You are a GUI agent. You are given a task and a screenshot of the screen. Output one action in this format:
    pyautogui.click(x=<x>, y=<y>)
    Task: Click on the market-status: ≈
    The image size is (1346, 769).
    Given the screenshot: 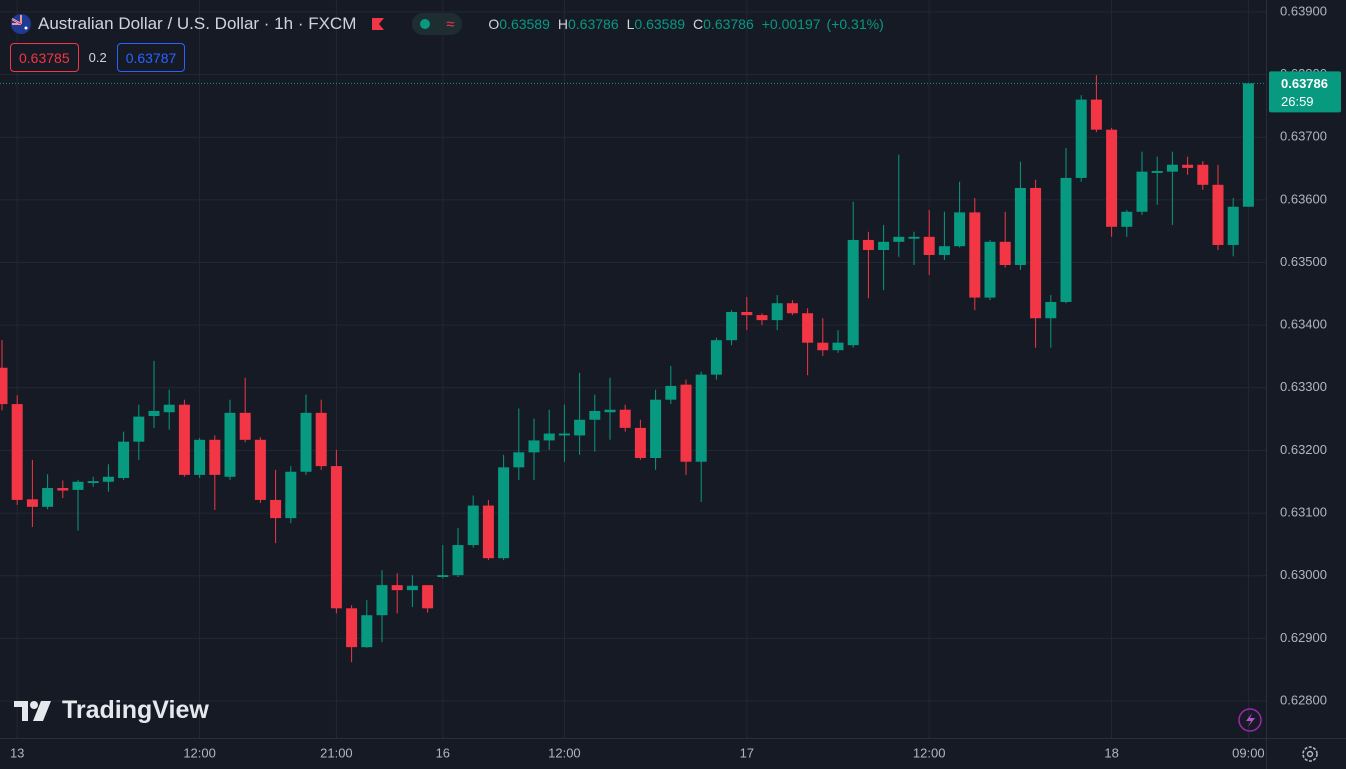 What is the action you would take?
    pyautogui.click(x=437, y=24)
    